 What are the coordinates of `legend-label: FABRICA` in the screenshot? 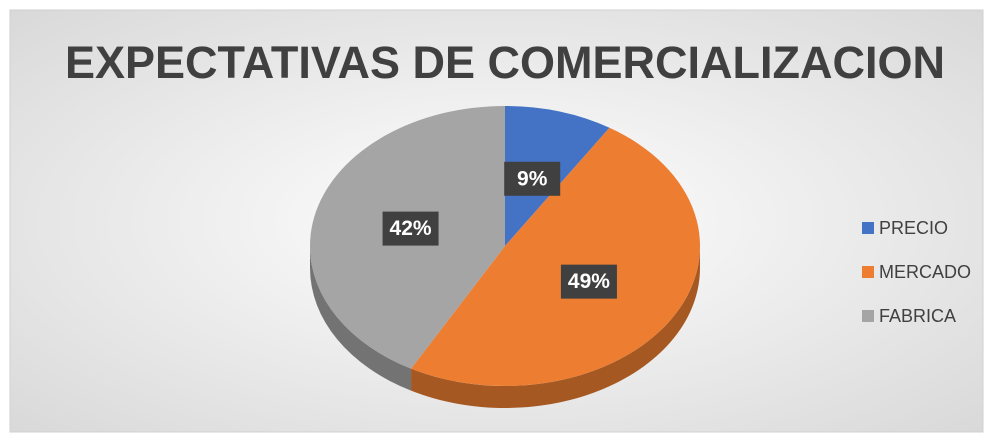 It's located at (917, 316).